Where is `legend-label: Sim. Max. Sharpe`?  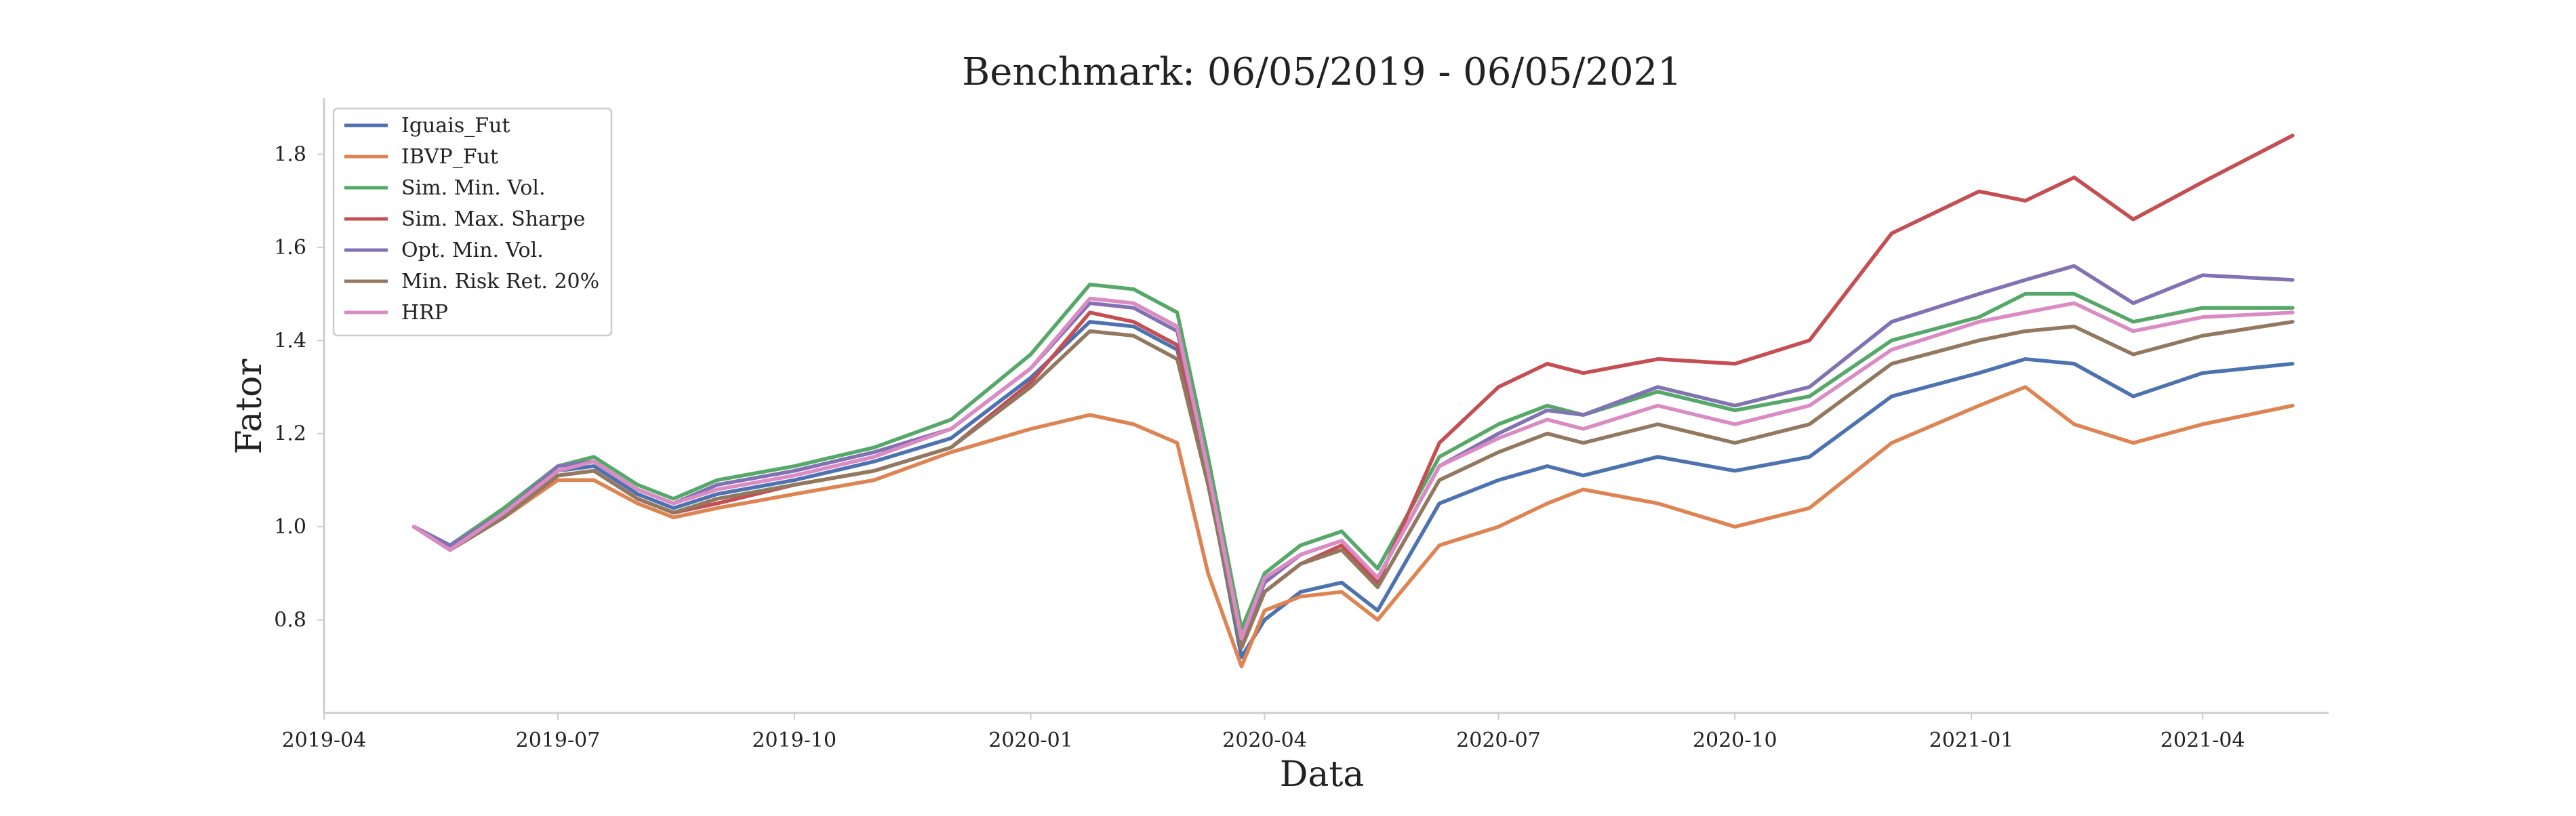
legend-label: Sim. Max. Sharpe is located at coordinates (493, 219).